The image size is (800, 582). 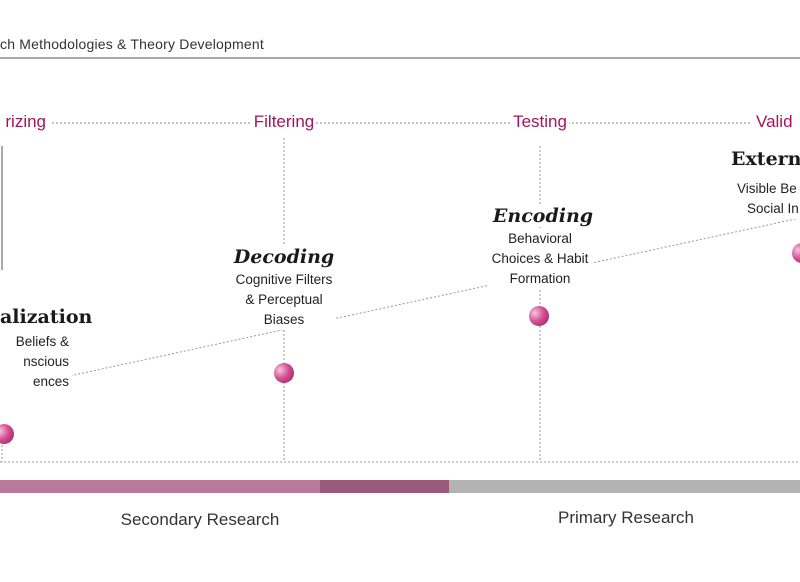 What do you see at coordinates (160, 486) in the screenshot?
I see `secondary-research-bar` at bounding box center [160, 486].